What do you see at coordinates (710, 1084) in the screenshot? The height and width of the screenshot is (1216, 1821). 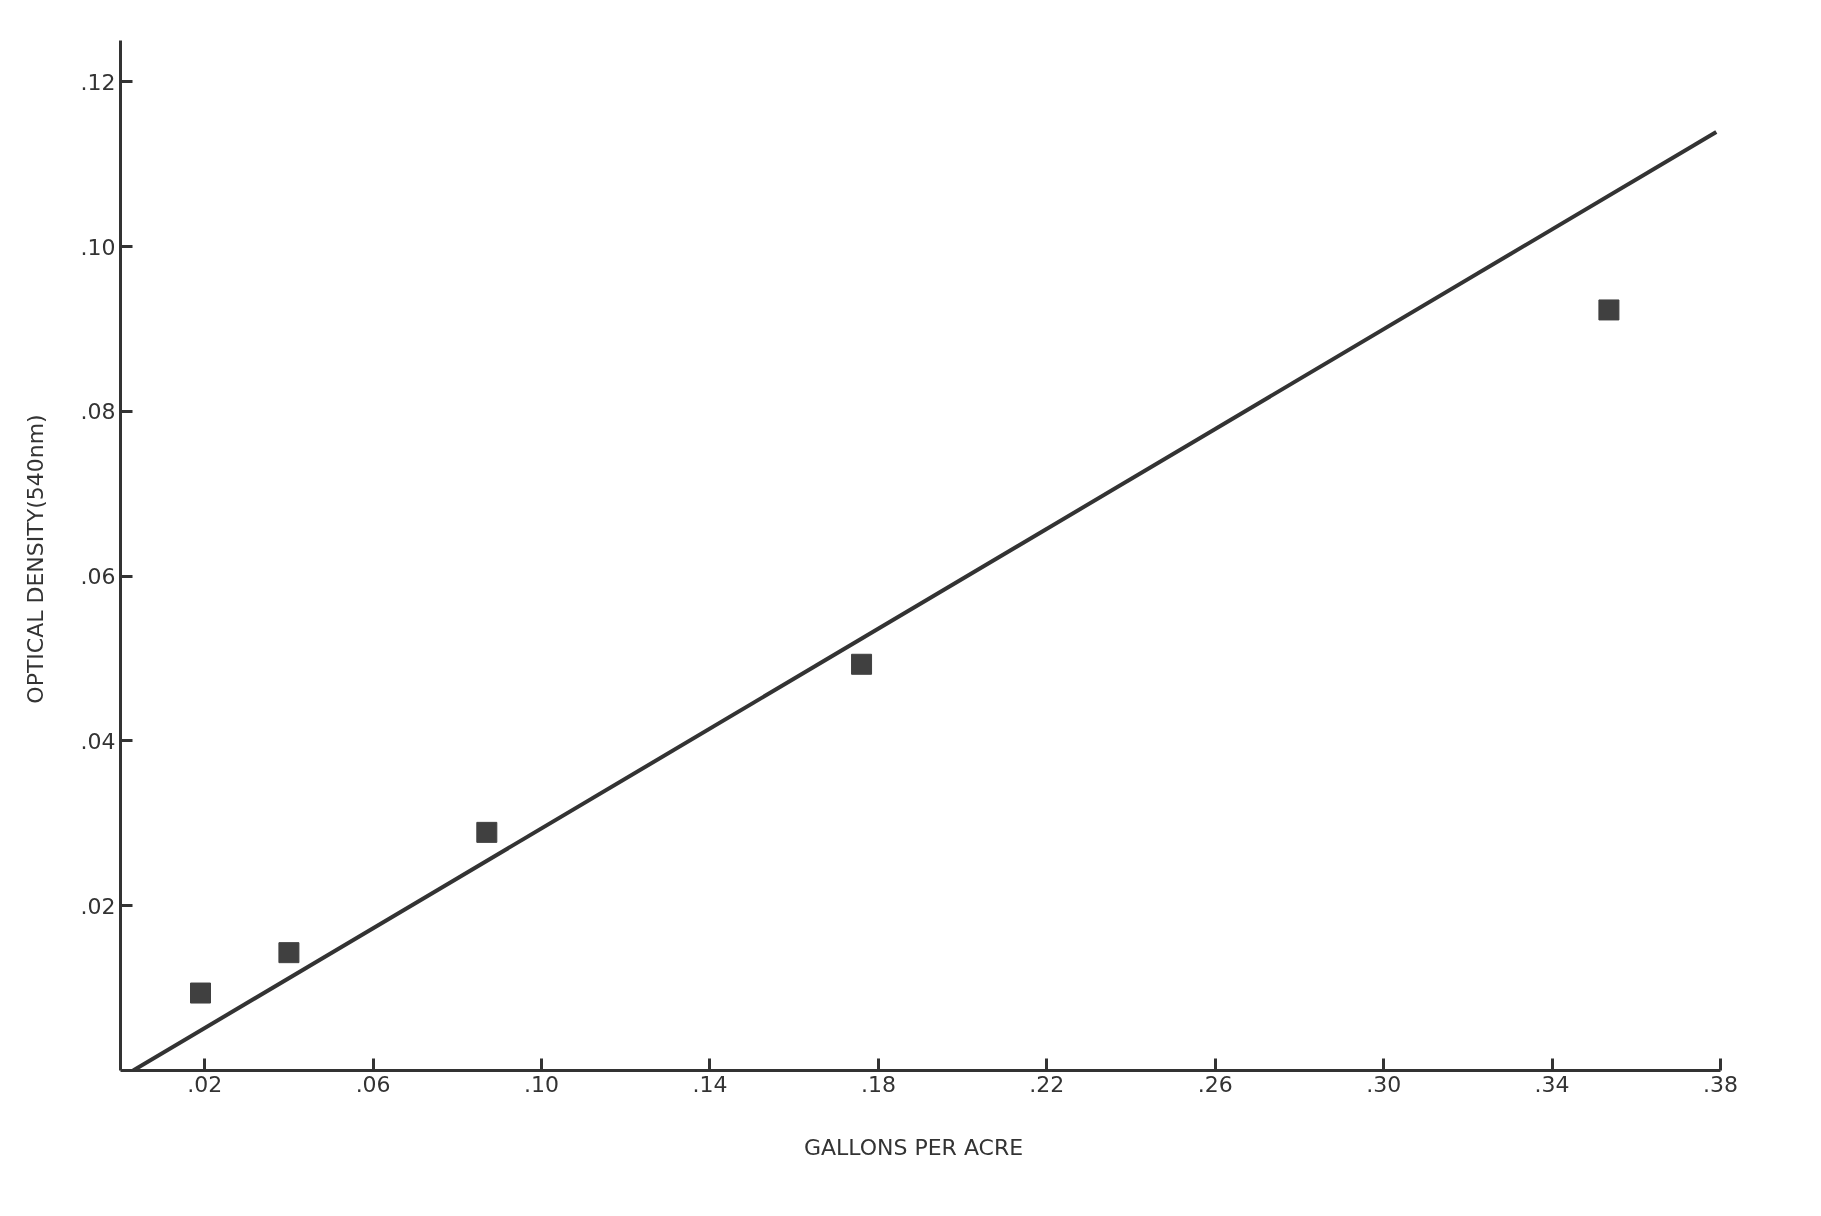 I see `x-tick-label: .14` at bounding box center [710, 1084].